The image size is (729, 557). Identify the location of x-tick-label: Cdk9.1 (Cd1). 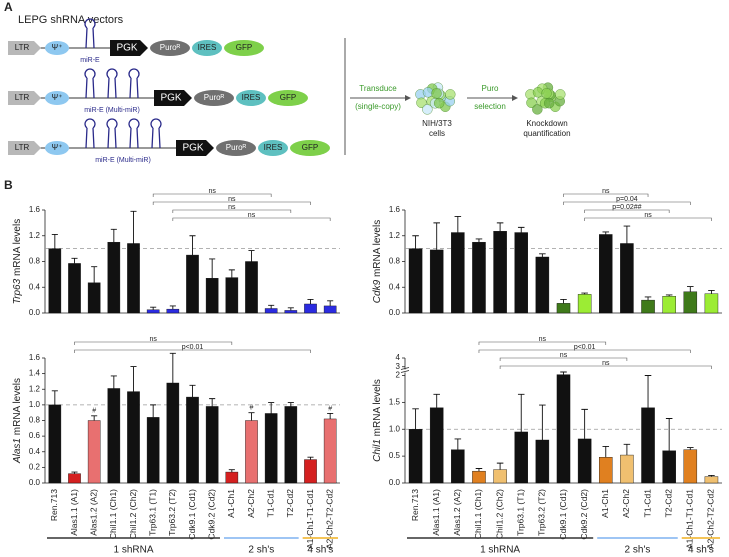
(563, 514).